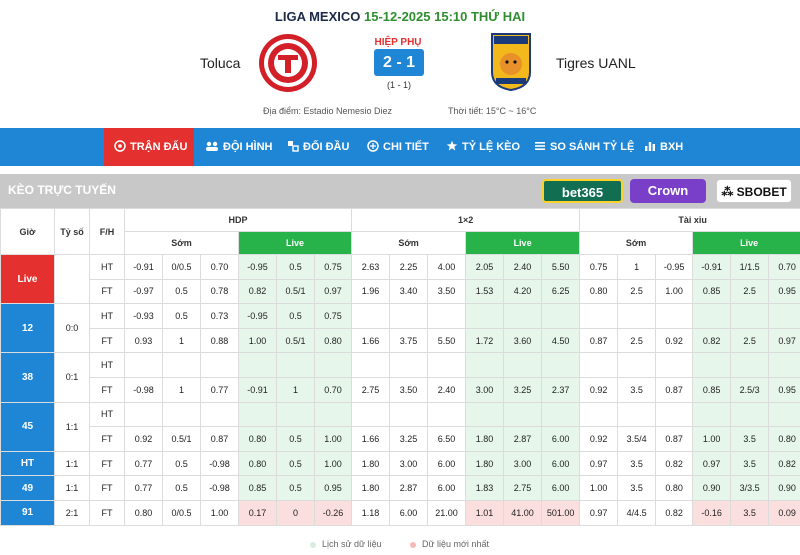 This screenshot has width=800, height=555. What do you see at coordinates (582, 191) in the screenshot?
I see `bookmaker-bet365-button: bet365` at bounding box center [582, 191].